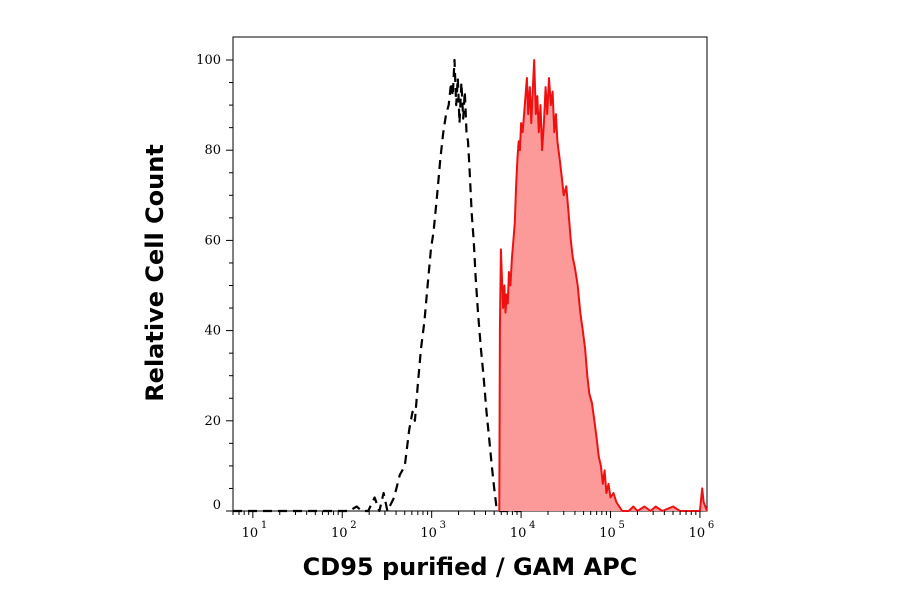  Describe the element at coordinates (155, 273) in the screenshot. I see `y-axis-title: Relative Cell Count` at that location.